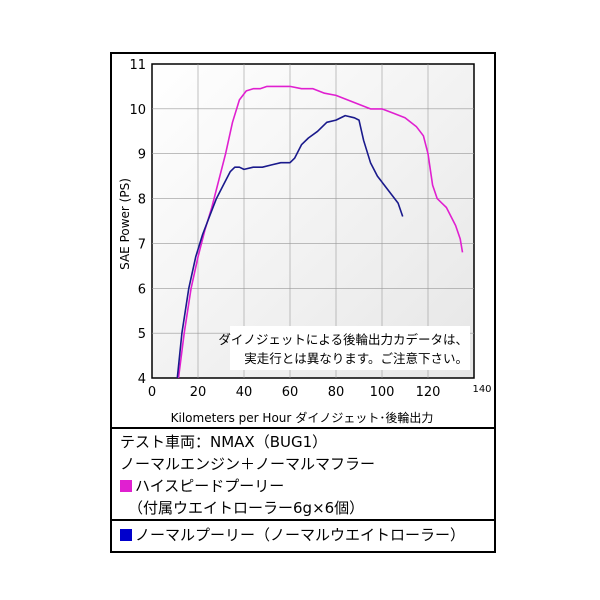 The width and height of the screenshot is (600, 600). I want to click on y-tick-label-6: 10, so click(137, 110).